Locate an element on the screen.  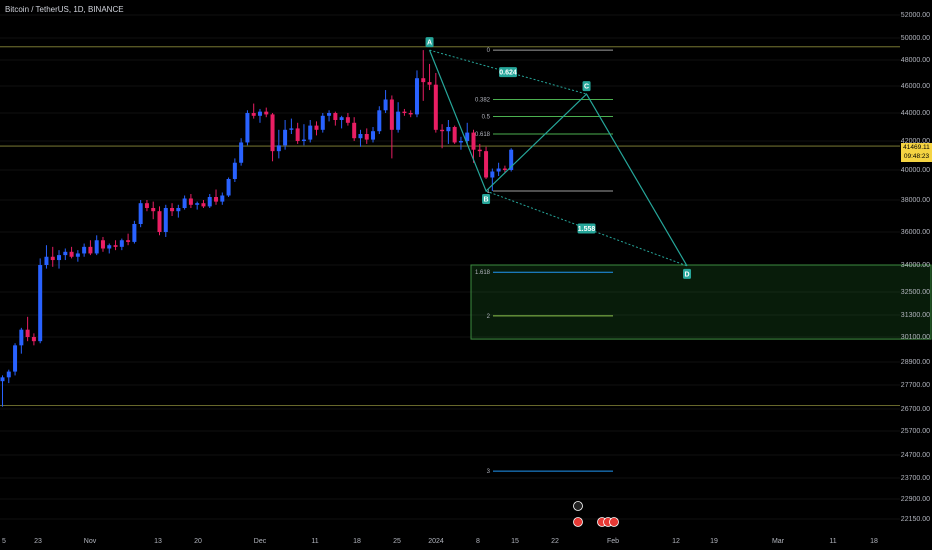
time-tick-label: 8 is located at coordinates (478, 541).